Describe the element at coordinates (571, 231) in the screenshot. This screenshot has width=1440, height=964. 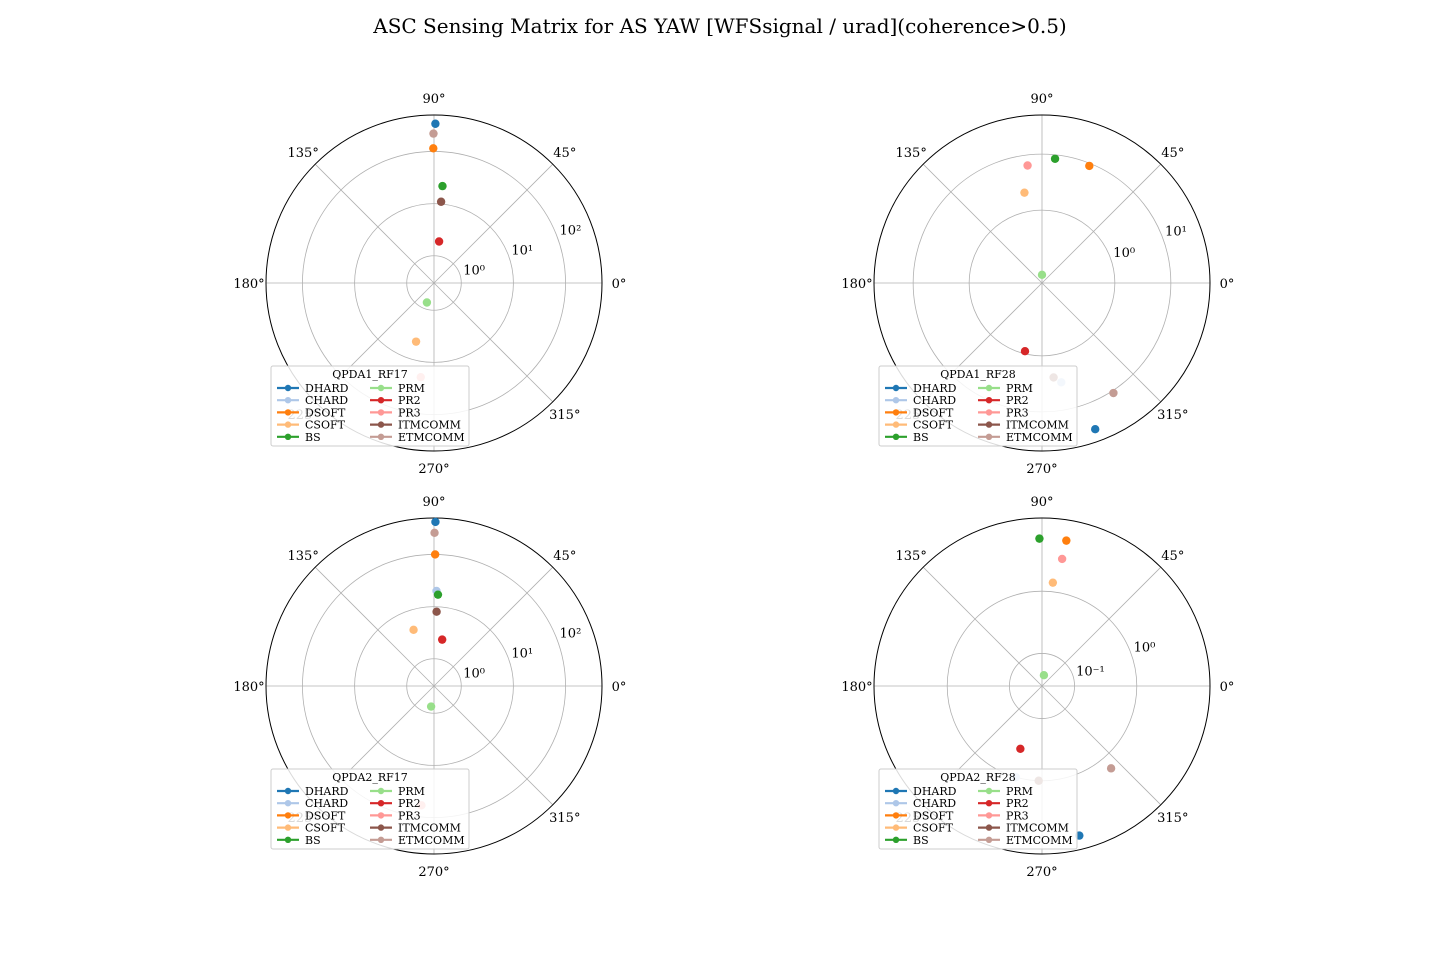
I see `radial-tick-label: 10²` at that location.